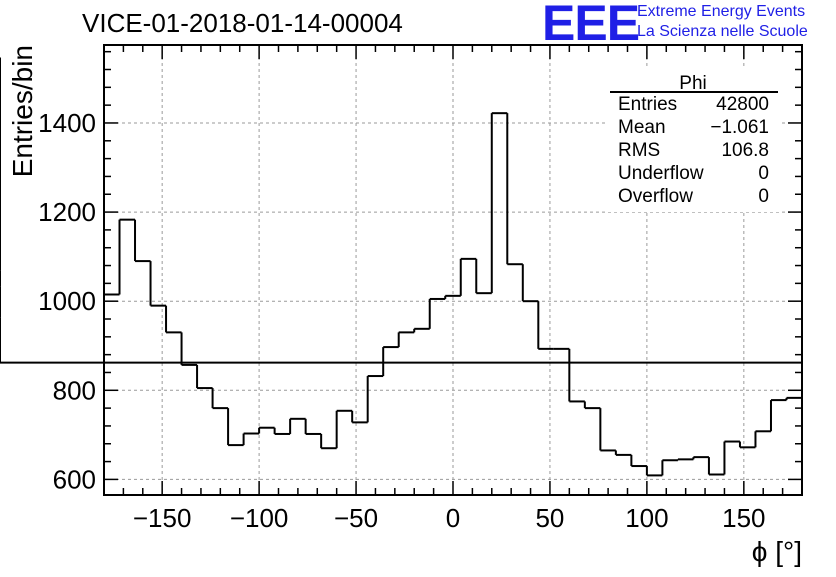 This screenshot has height=577, width=836. Describe the element at coordinates (739, 127) in the screenshot. I see `stats-value: −1.061` at that location.